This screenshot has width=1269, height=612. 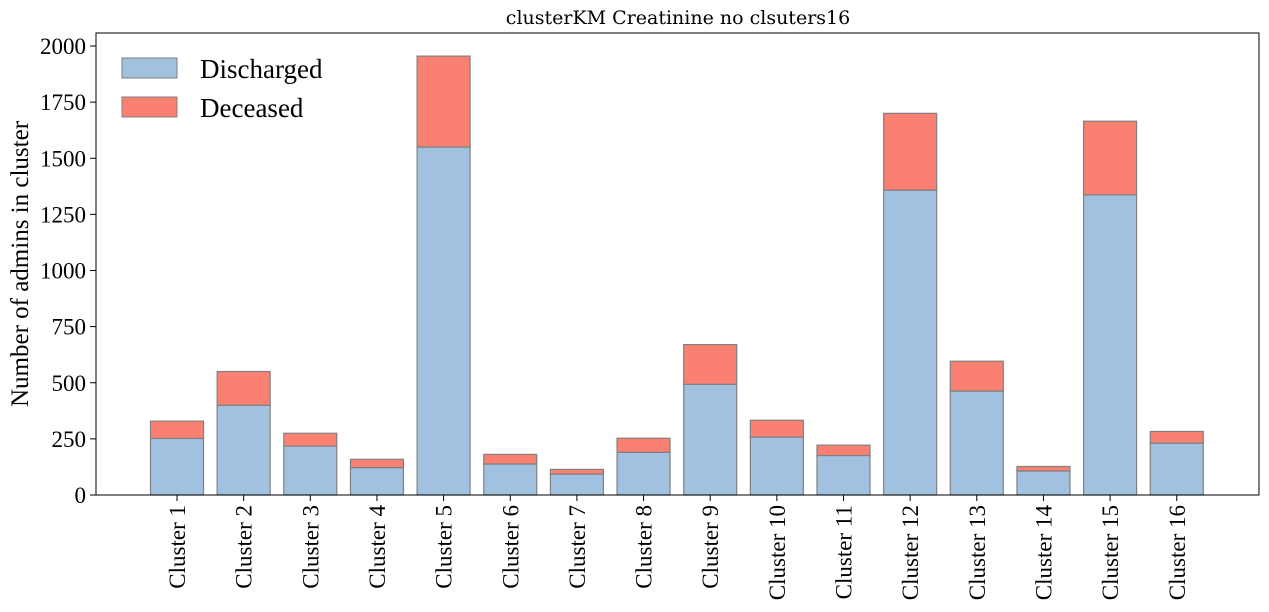 I want to click on y-tick-label: 1750, so click(x=63, y=102).